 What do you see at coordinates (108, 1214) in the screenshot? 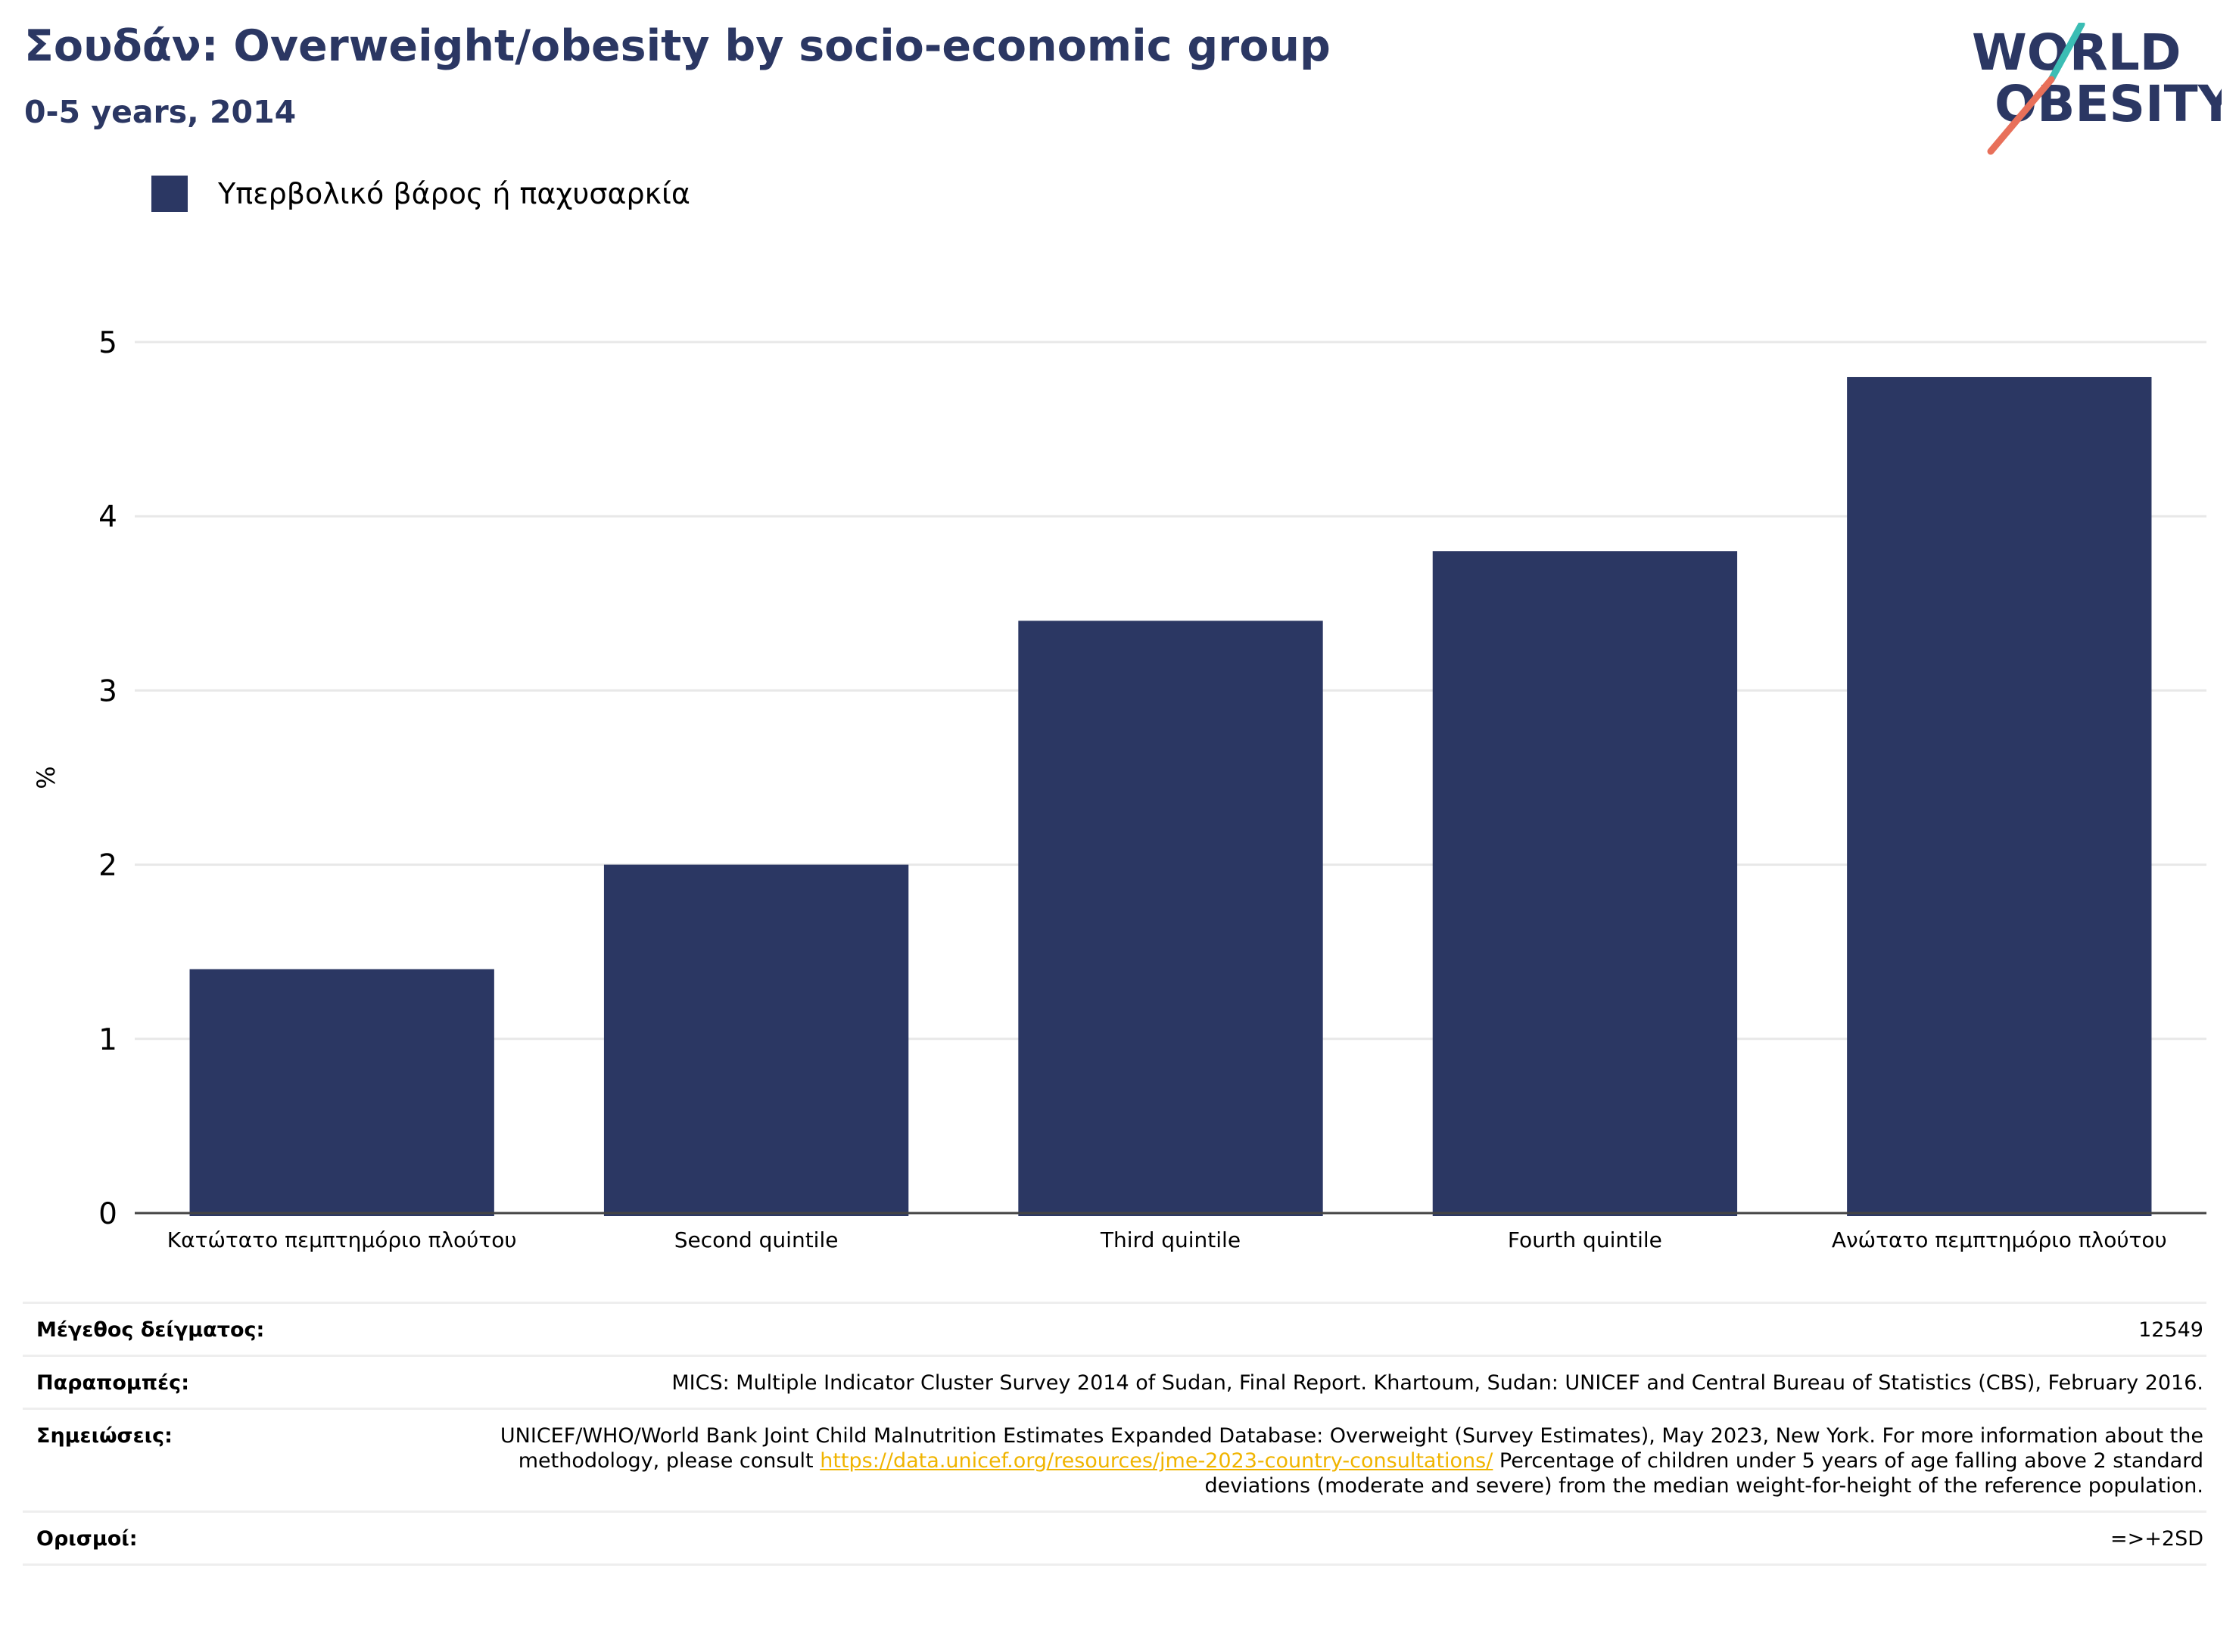
I see `y-tick-label: 0` at bounding box center [108, 1214].